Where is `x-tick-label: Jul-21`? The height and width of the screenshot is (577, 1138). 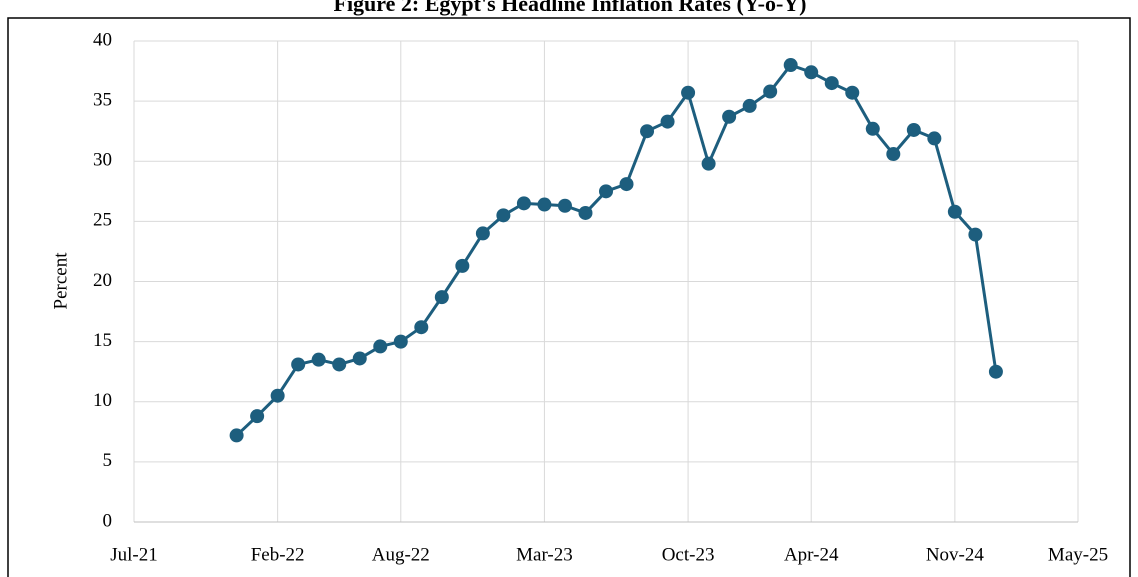 x-tick-label: Jul-21 is located at coordinates (134, 554).